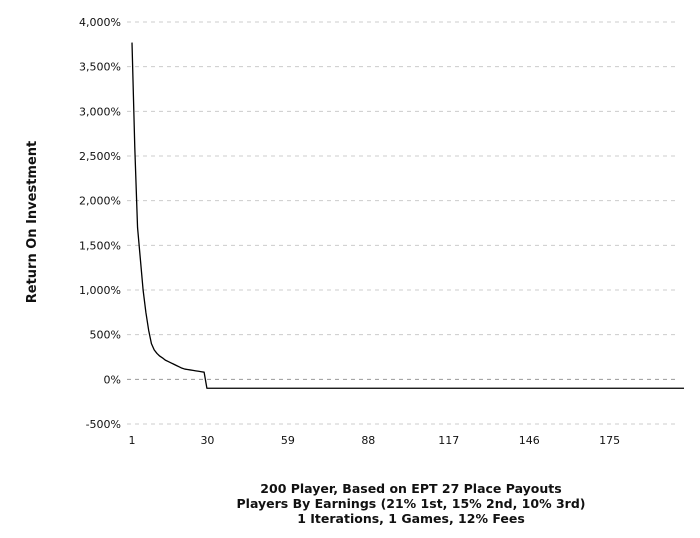 The width and height of the screenshot is (700, 538). I want to click on y-tick-label: 4,000%, so click(100, 22).